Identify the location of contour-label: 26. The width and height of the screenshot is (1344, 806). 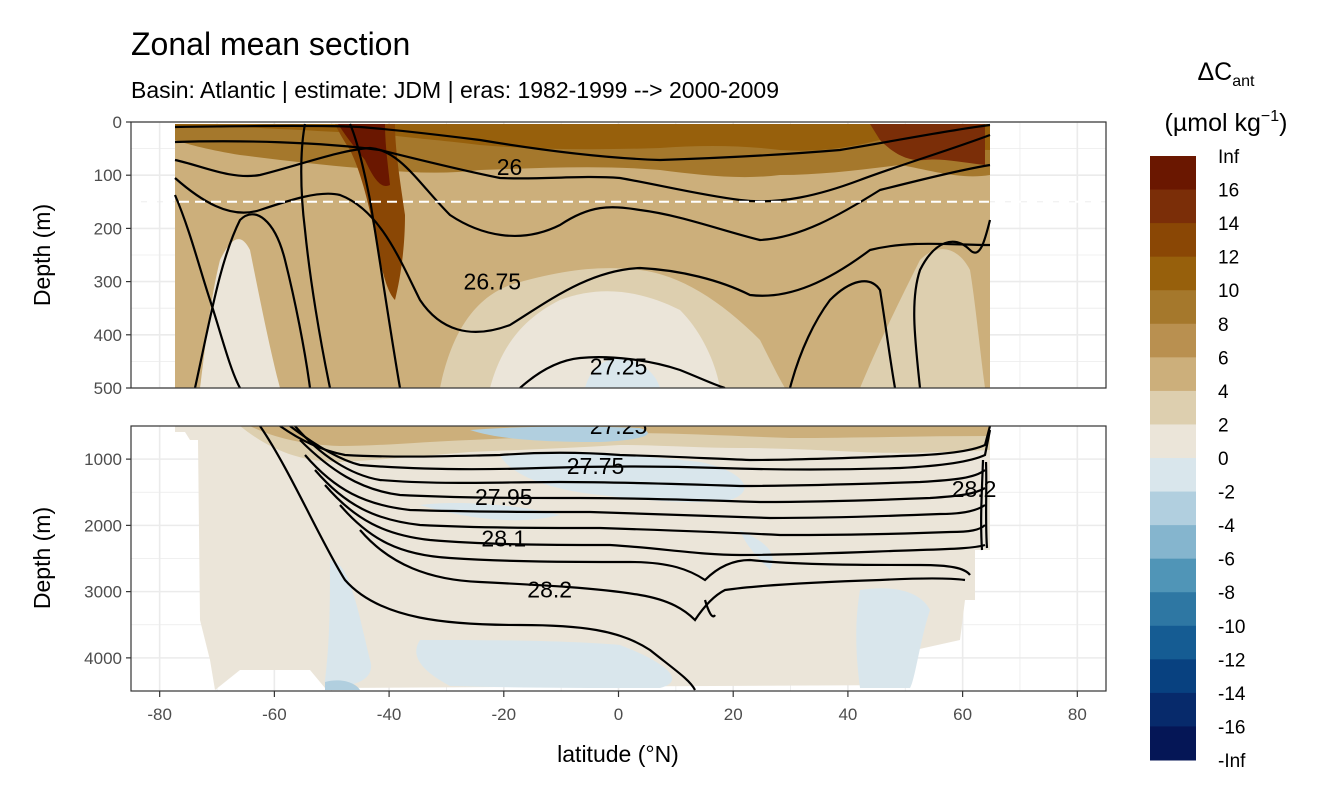
(510, 167).